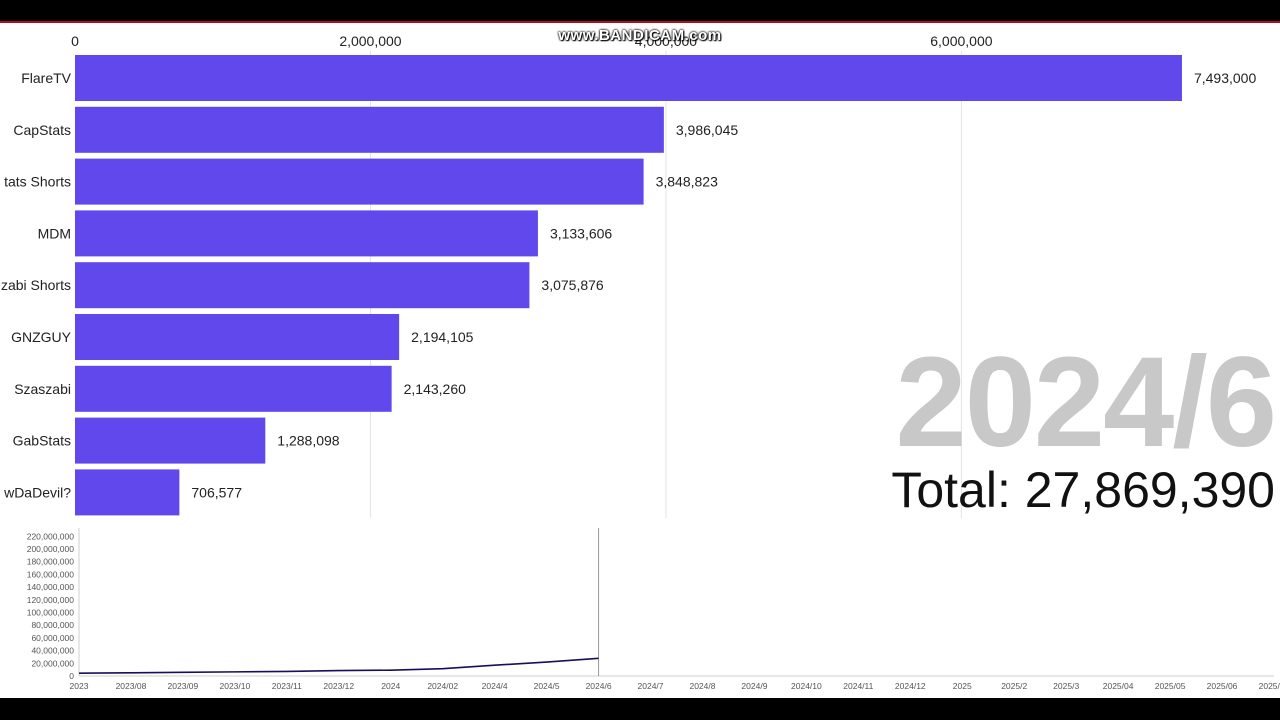 Image resolution: width=1280 pixels, height=720 pixels. I want to click on bar-axis-tick-label: 2,000,000, so click(370, 41).